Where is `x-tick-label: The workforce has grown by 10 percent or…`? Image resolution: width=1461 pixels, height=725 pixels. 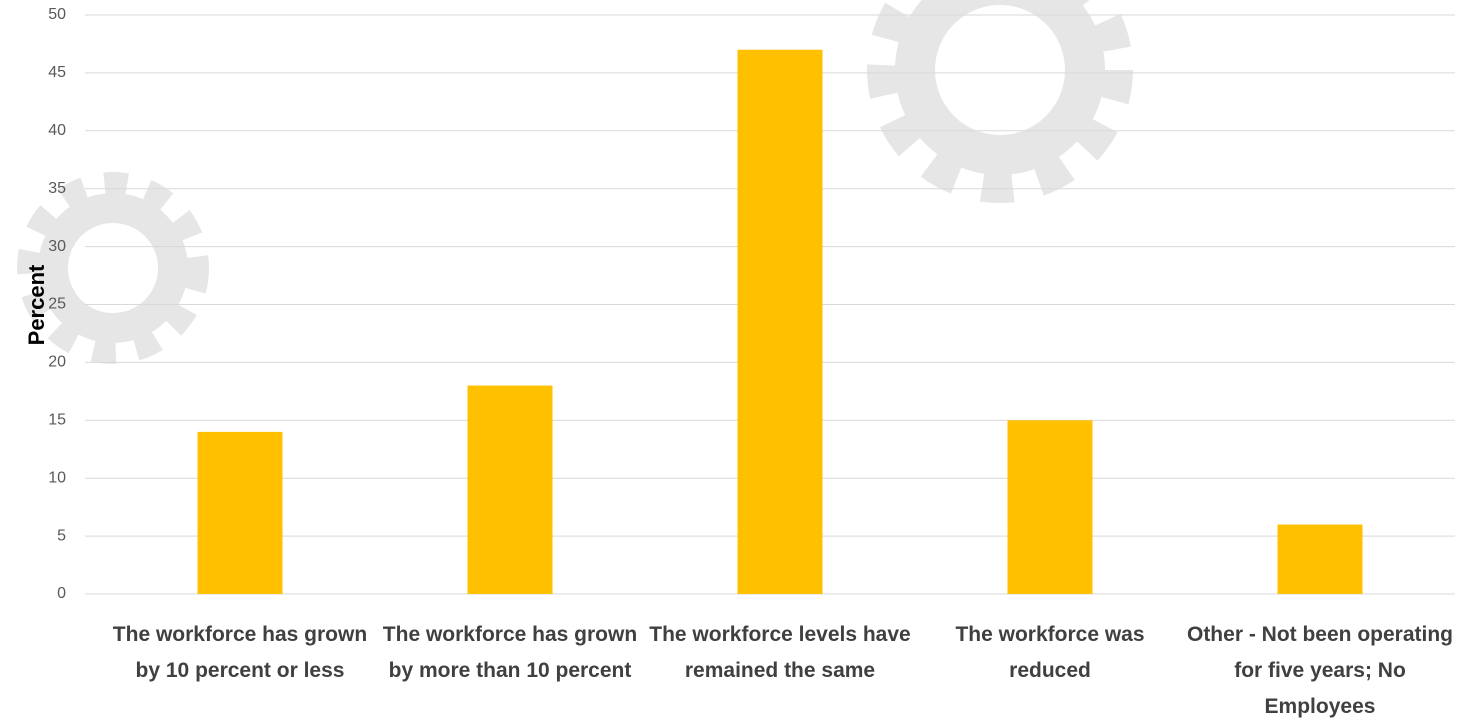
x-tick-label: The workforce has grown by 10 percent or… is located at coordinates (240, 652).